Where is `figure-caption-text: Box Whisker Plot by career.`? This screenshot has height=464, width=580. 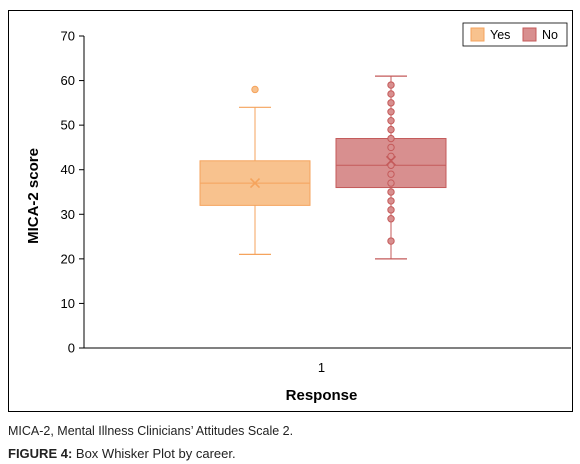
figure-caption-text: Box Whisker Plot by career. is located at coordinates (154, 453).